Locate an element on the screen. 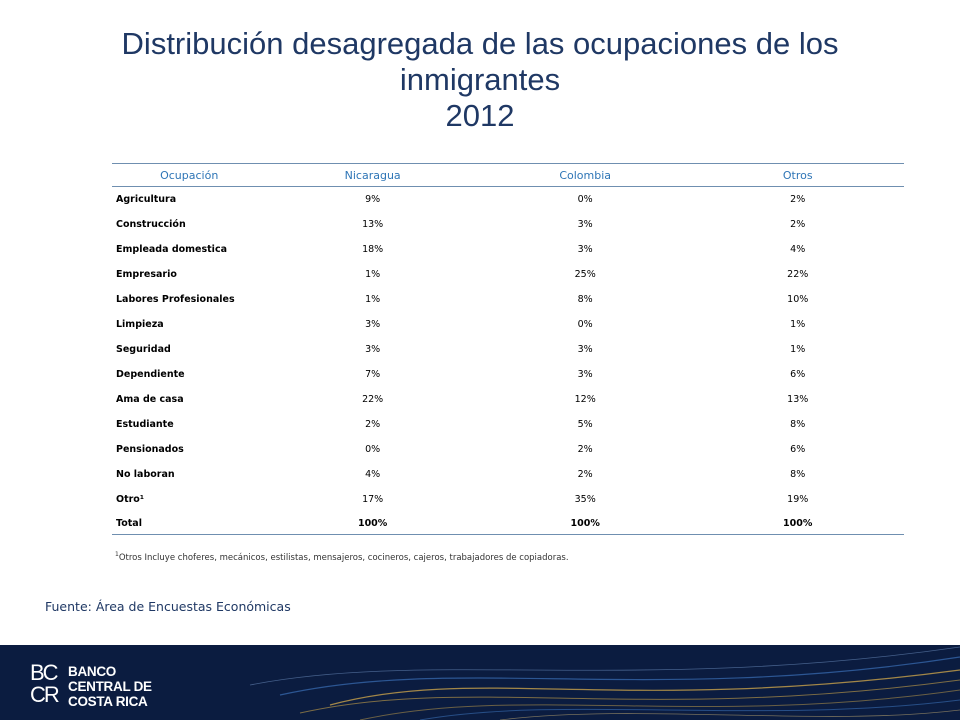  logo-name: BANCO CENTRAL DE COSTA RICA is located at coordinates (110, 686).